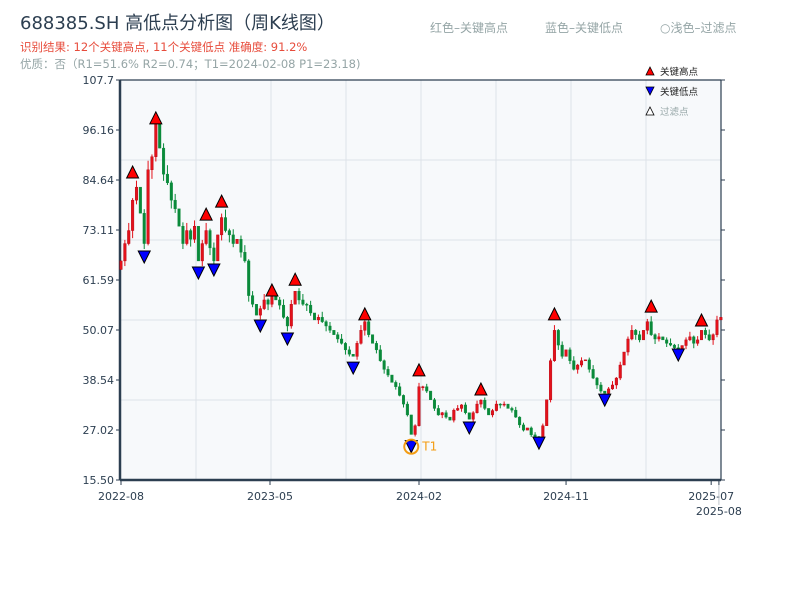  I want to click on x-tick-label: 2023-05, so click(270, 496).